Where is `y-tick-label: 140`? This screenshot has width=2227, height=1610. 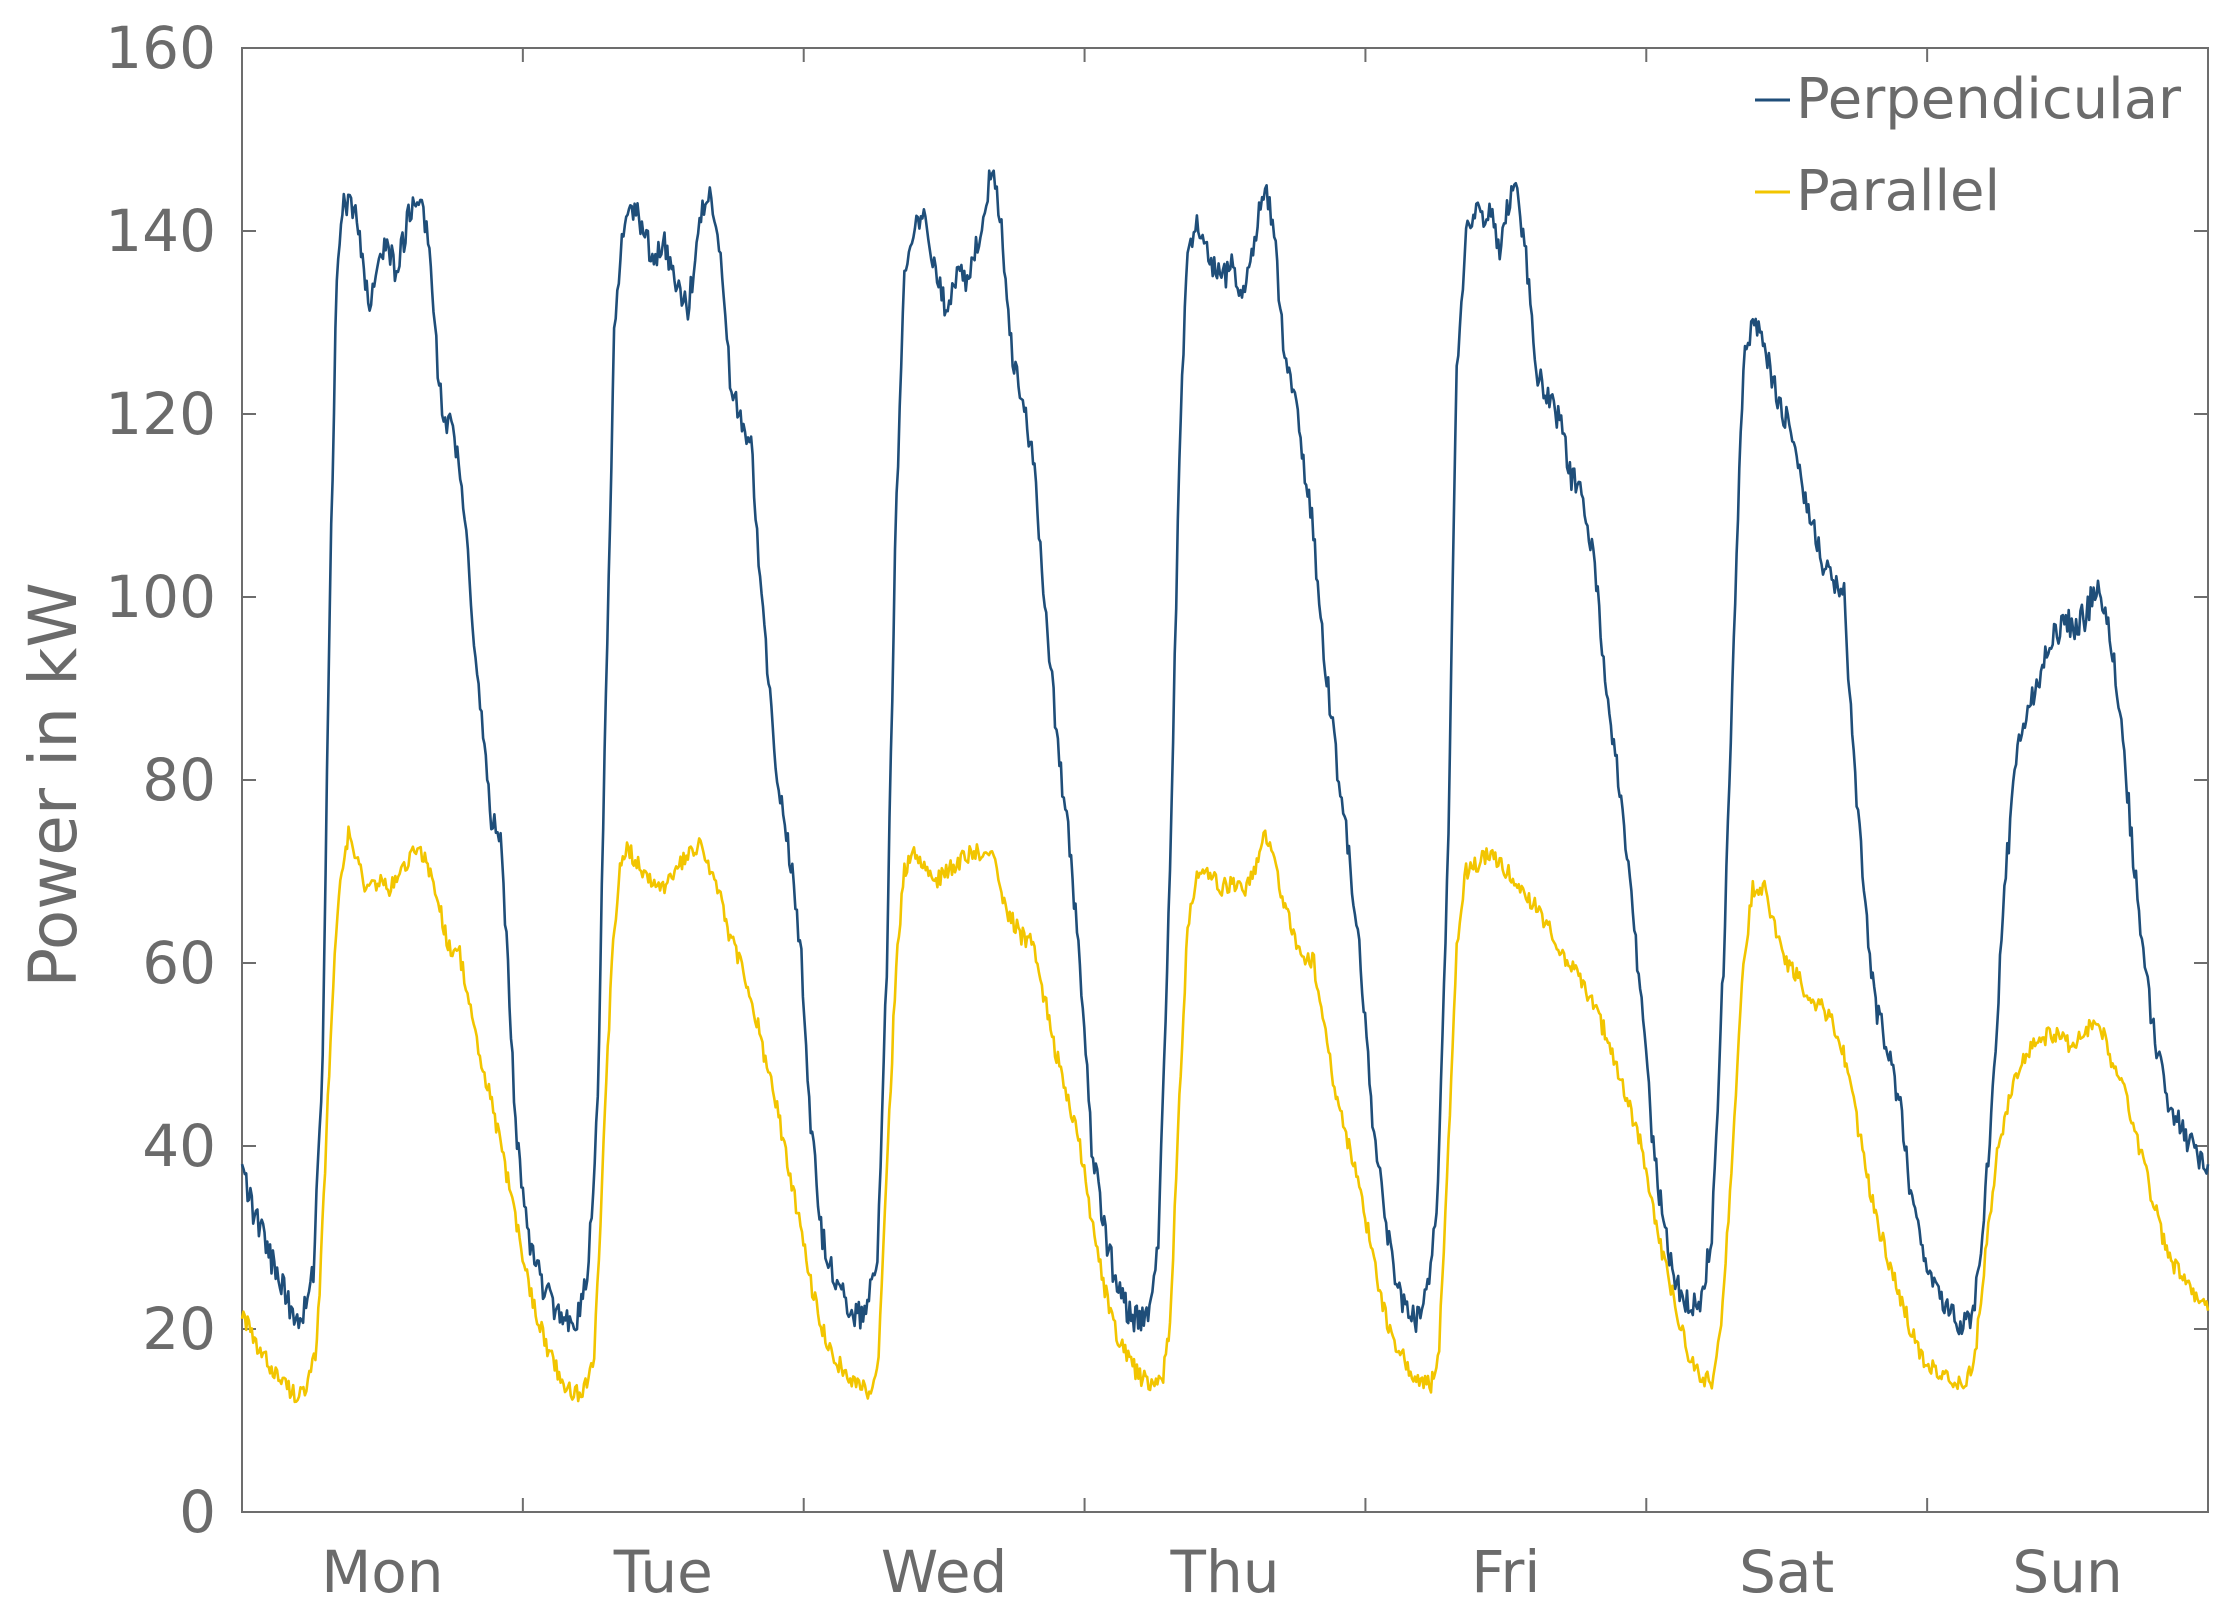 y-tick-label: 140 is located at coordinates (160, 231).